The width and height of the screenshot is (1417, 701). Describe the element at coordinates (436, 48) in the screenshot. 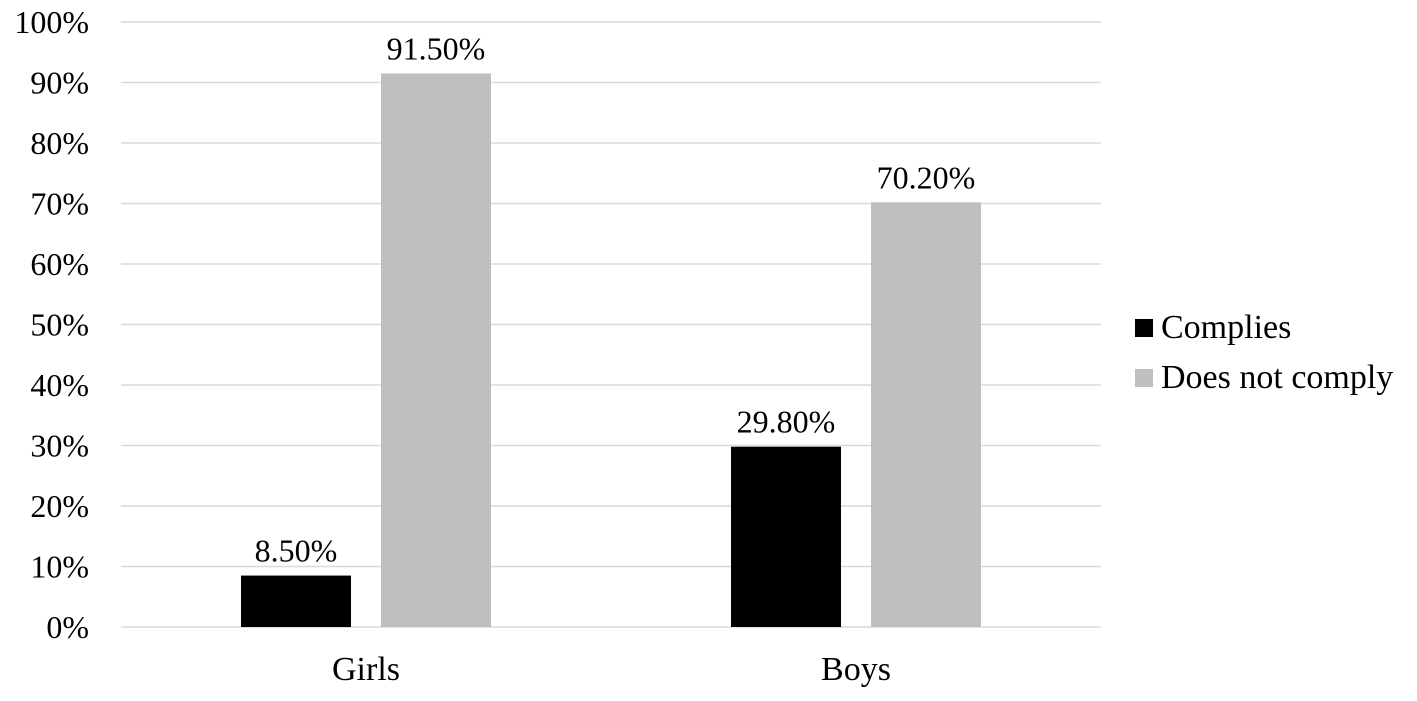

I see `data-label-does-not-comply-girls: 91.50%` at that location.